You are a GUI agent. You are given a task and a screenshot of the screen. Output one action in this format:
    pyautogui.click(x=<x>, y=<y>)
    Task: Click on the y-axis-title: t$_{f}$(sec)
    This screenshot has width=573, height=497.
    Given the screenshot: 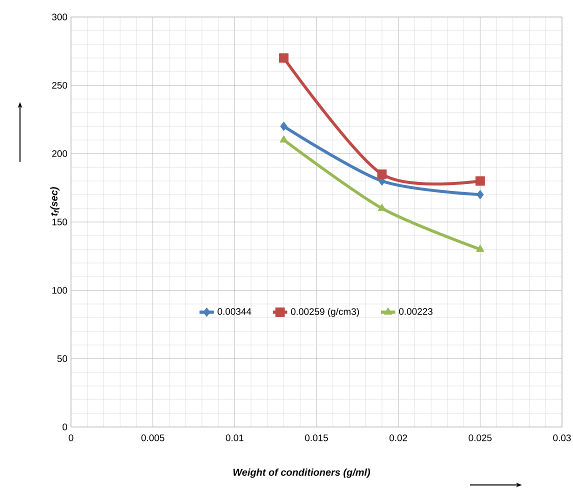 What is the action you would take?
    pyautogui.click(x=55, y=201)
    